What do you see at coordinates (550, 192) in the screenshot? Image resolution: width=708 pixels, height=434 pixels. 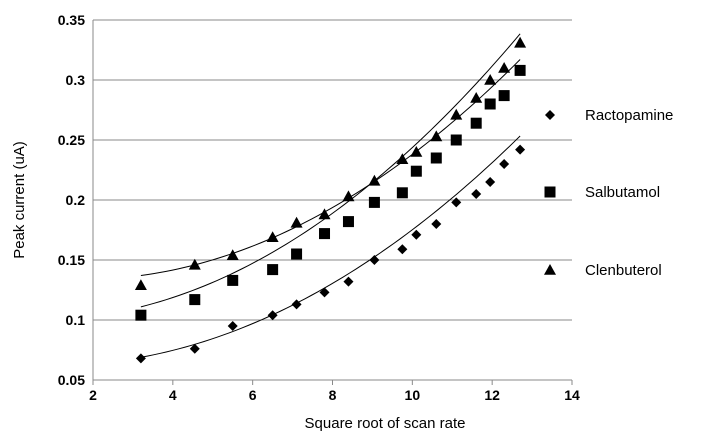 I see `legend-salbutamol-marker` at bounding box center [550, 192].